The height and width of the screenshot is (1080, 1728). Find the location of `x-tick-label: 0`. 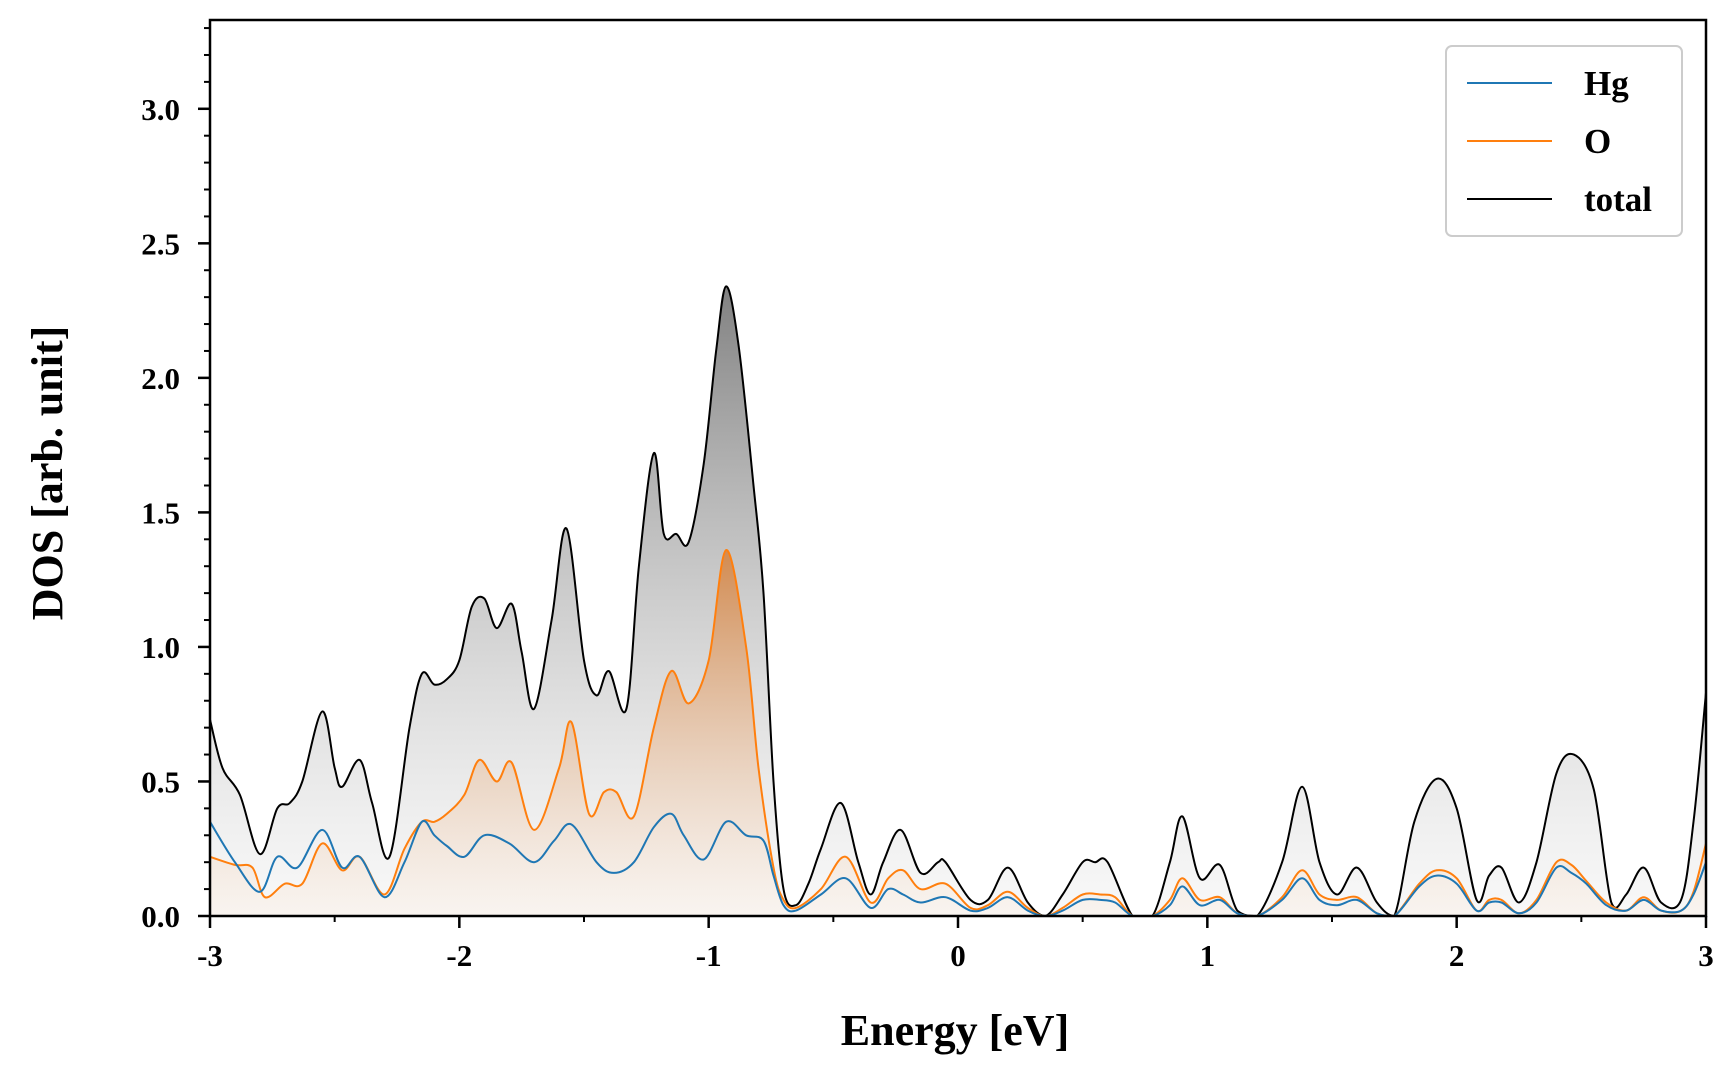

x-tick-label: 0 is located at coordinates (958, 955).